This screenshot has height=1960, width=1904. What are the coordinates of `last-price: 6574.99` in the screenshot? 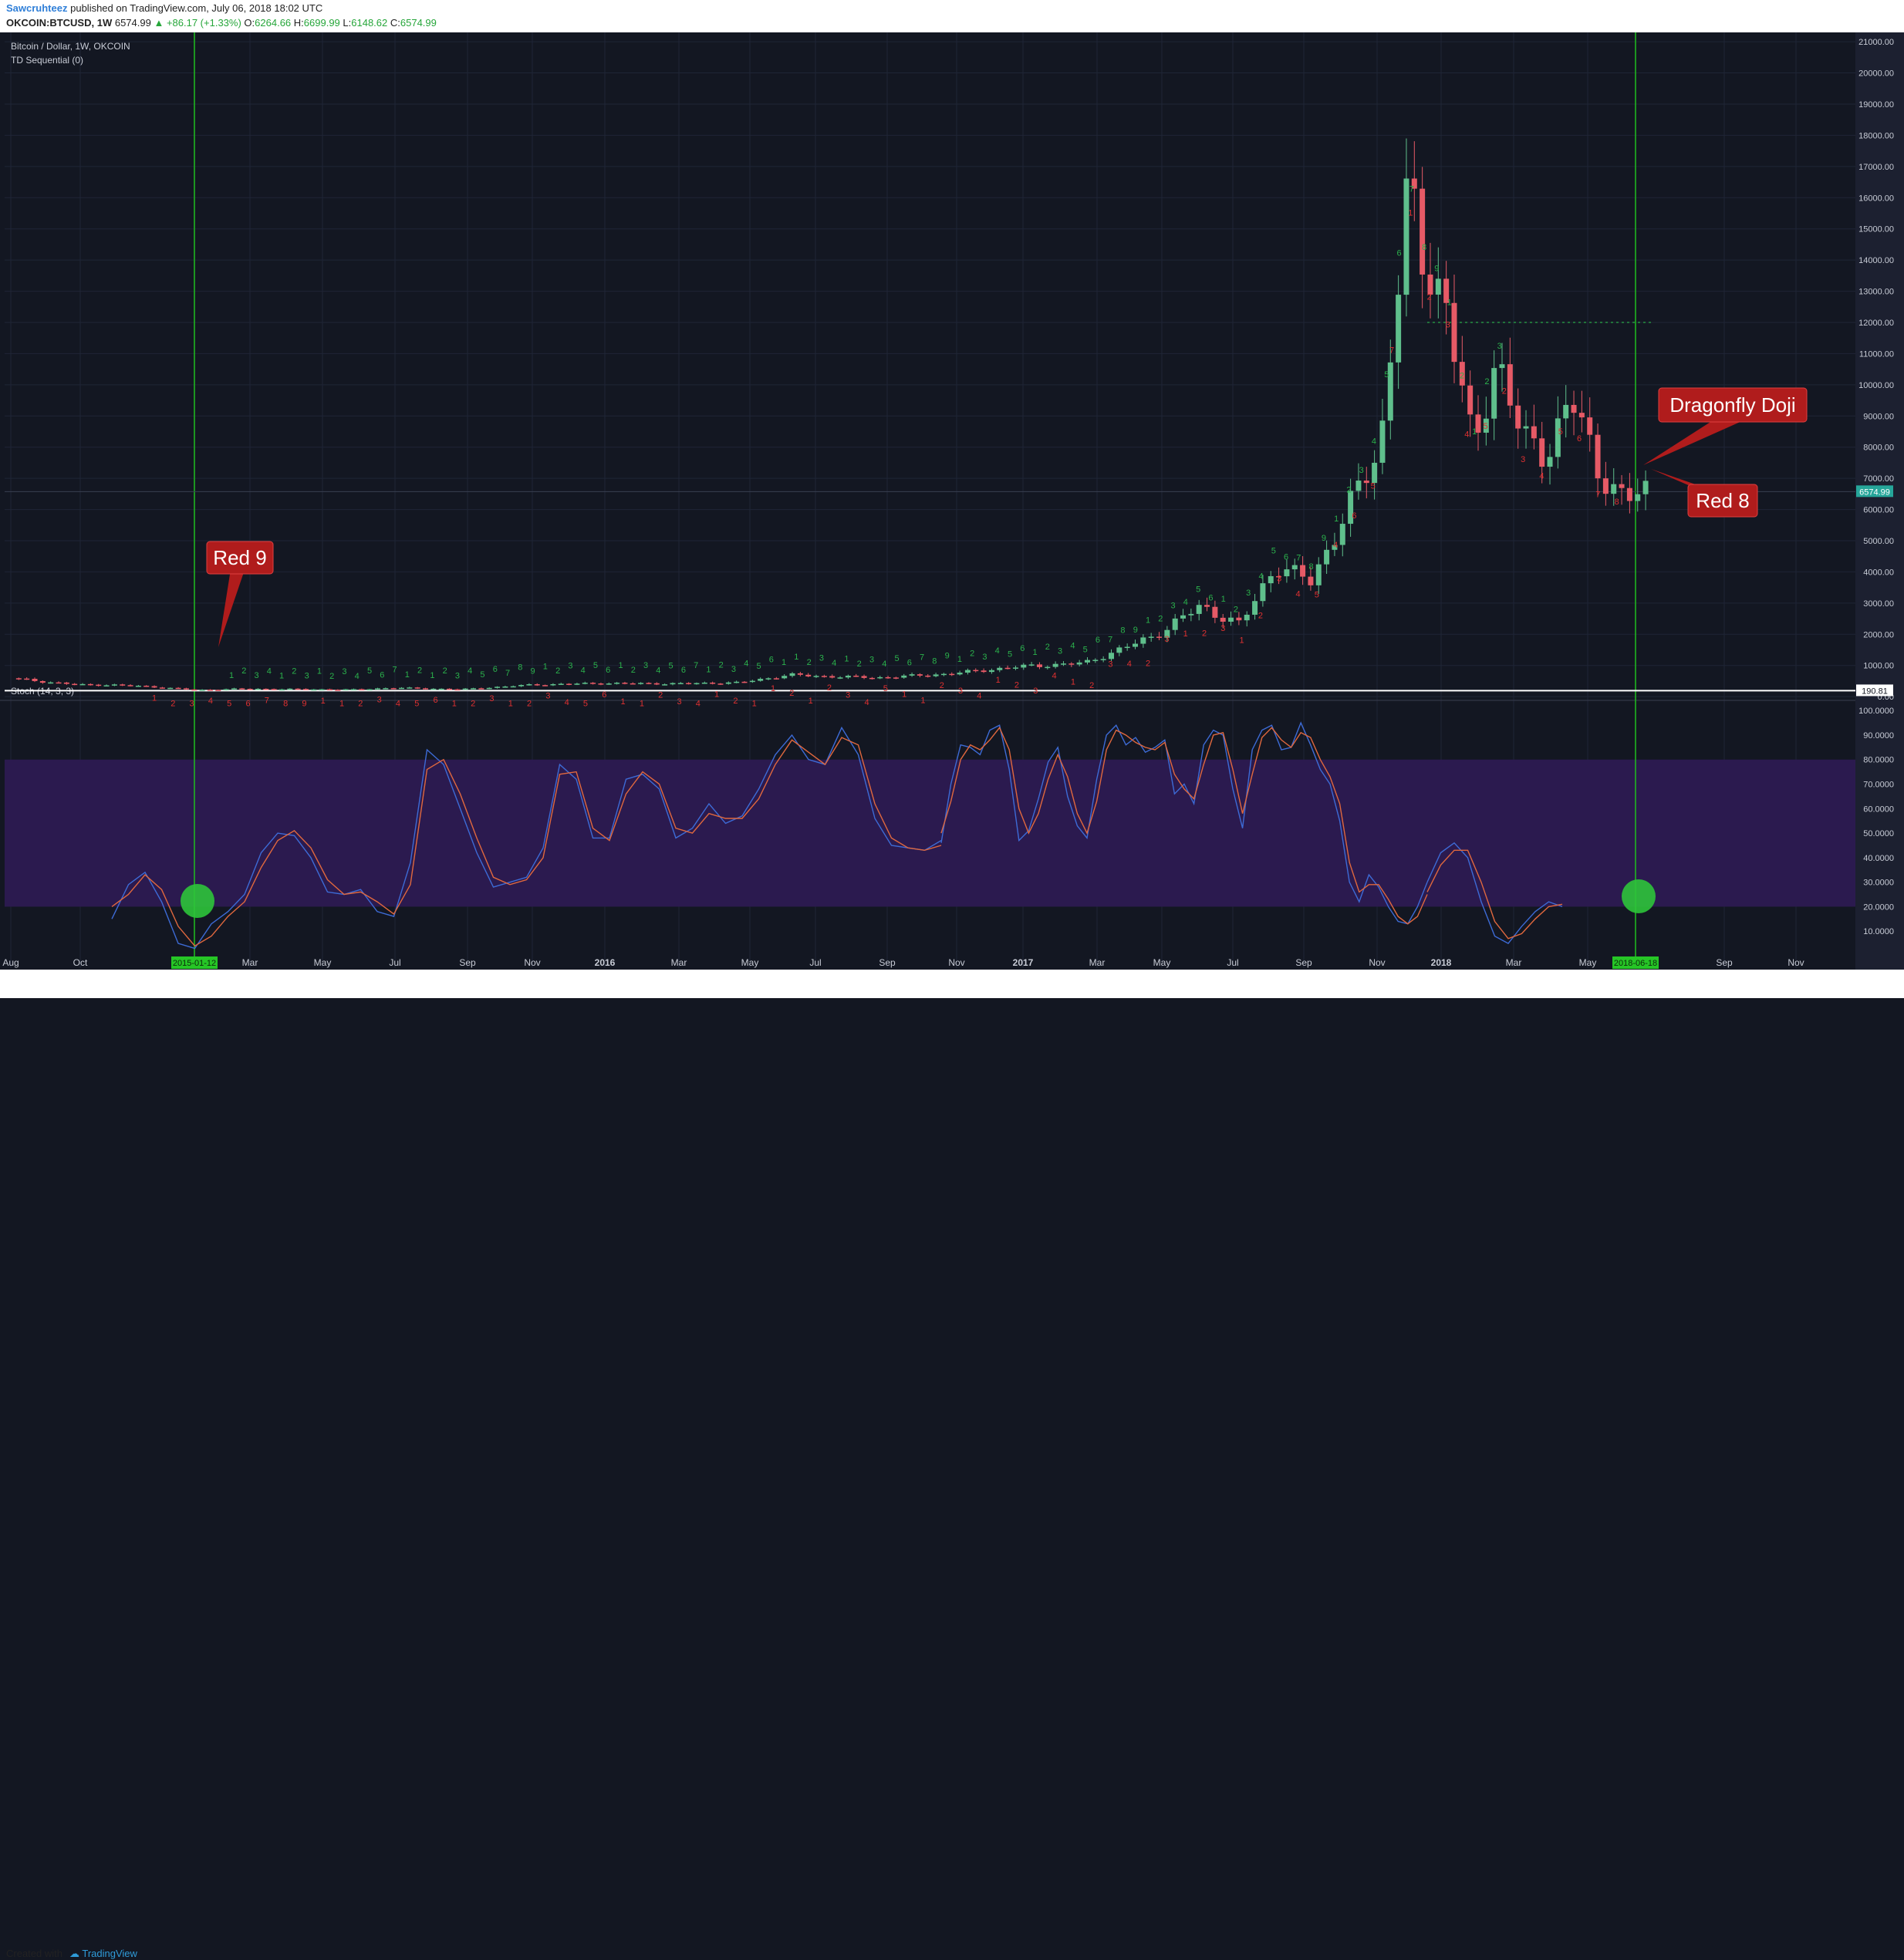 It's located at (132, 23).